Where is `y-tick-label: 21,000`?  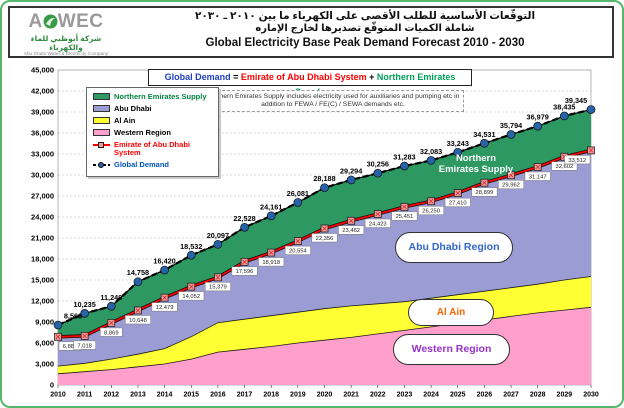 y-tick-label: 21,000 is located at coordinates (42, 238).